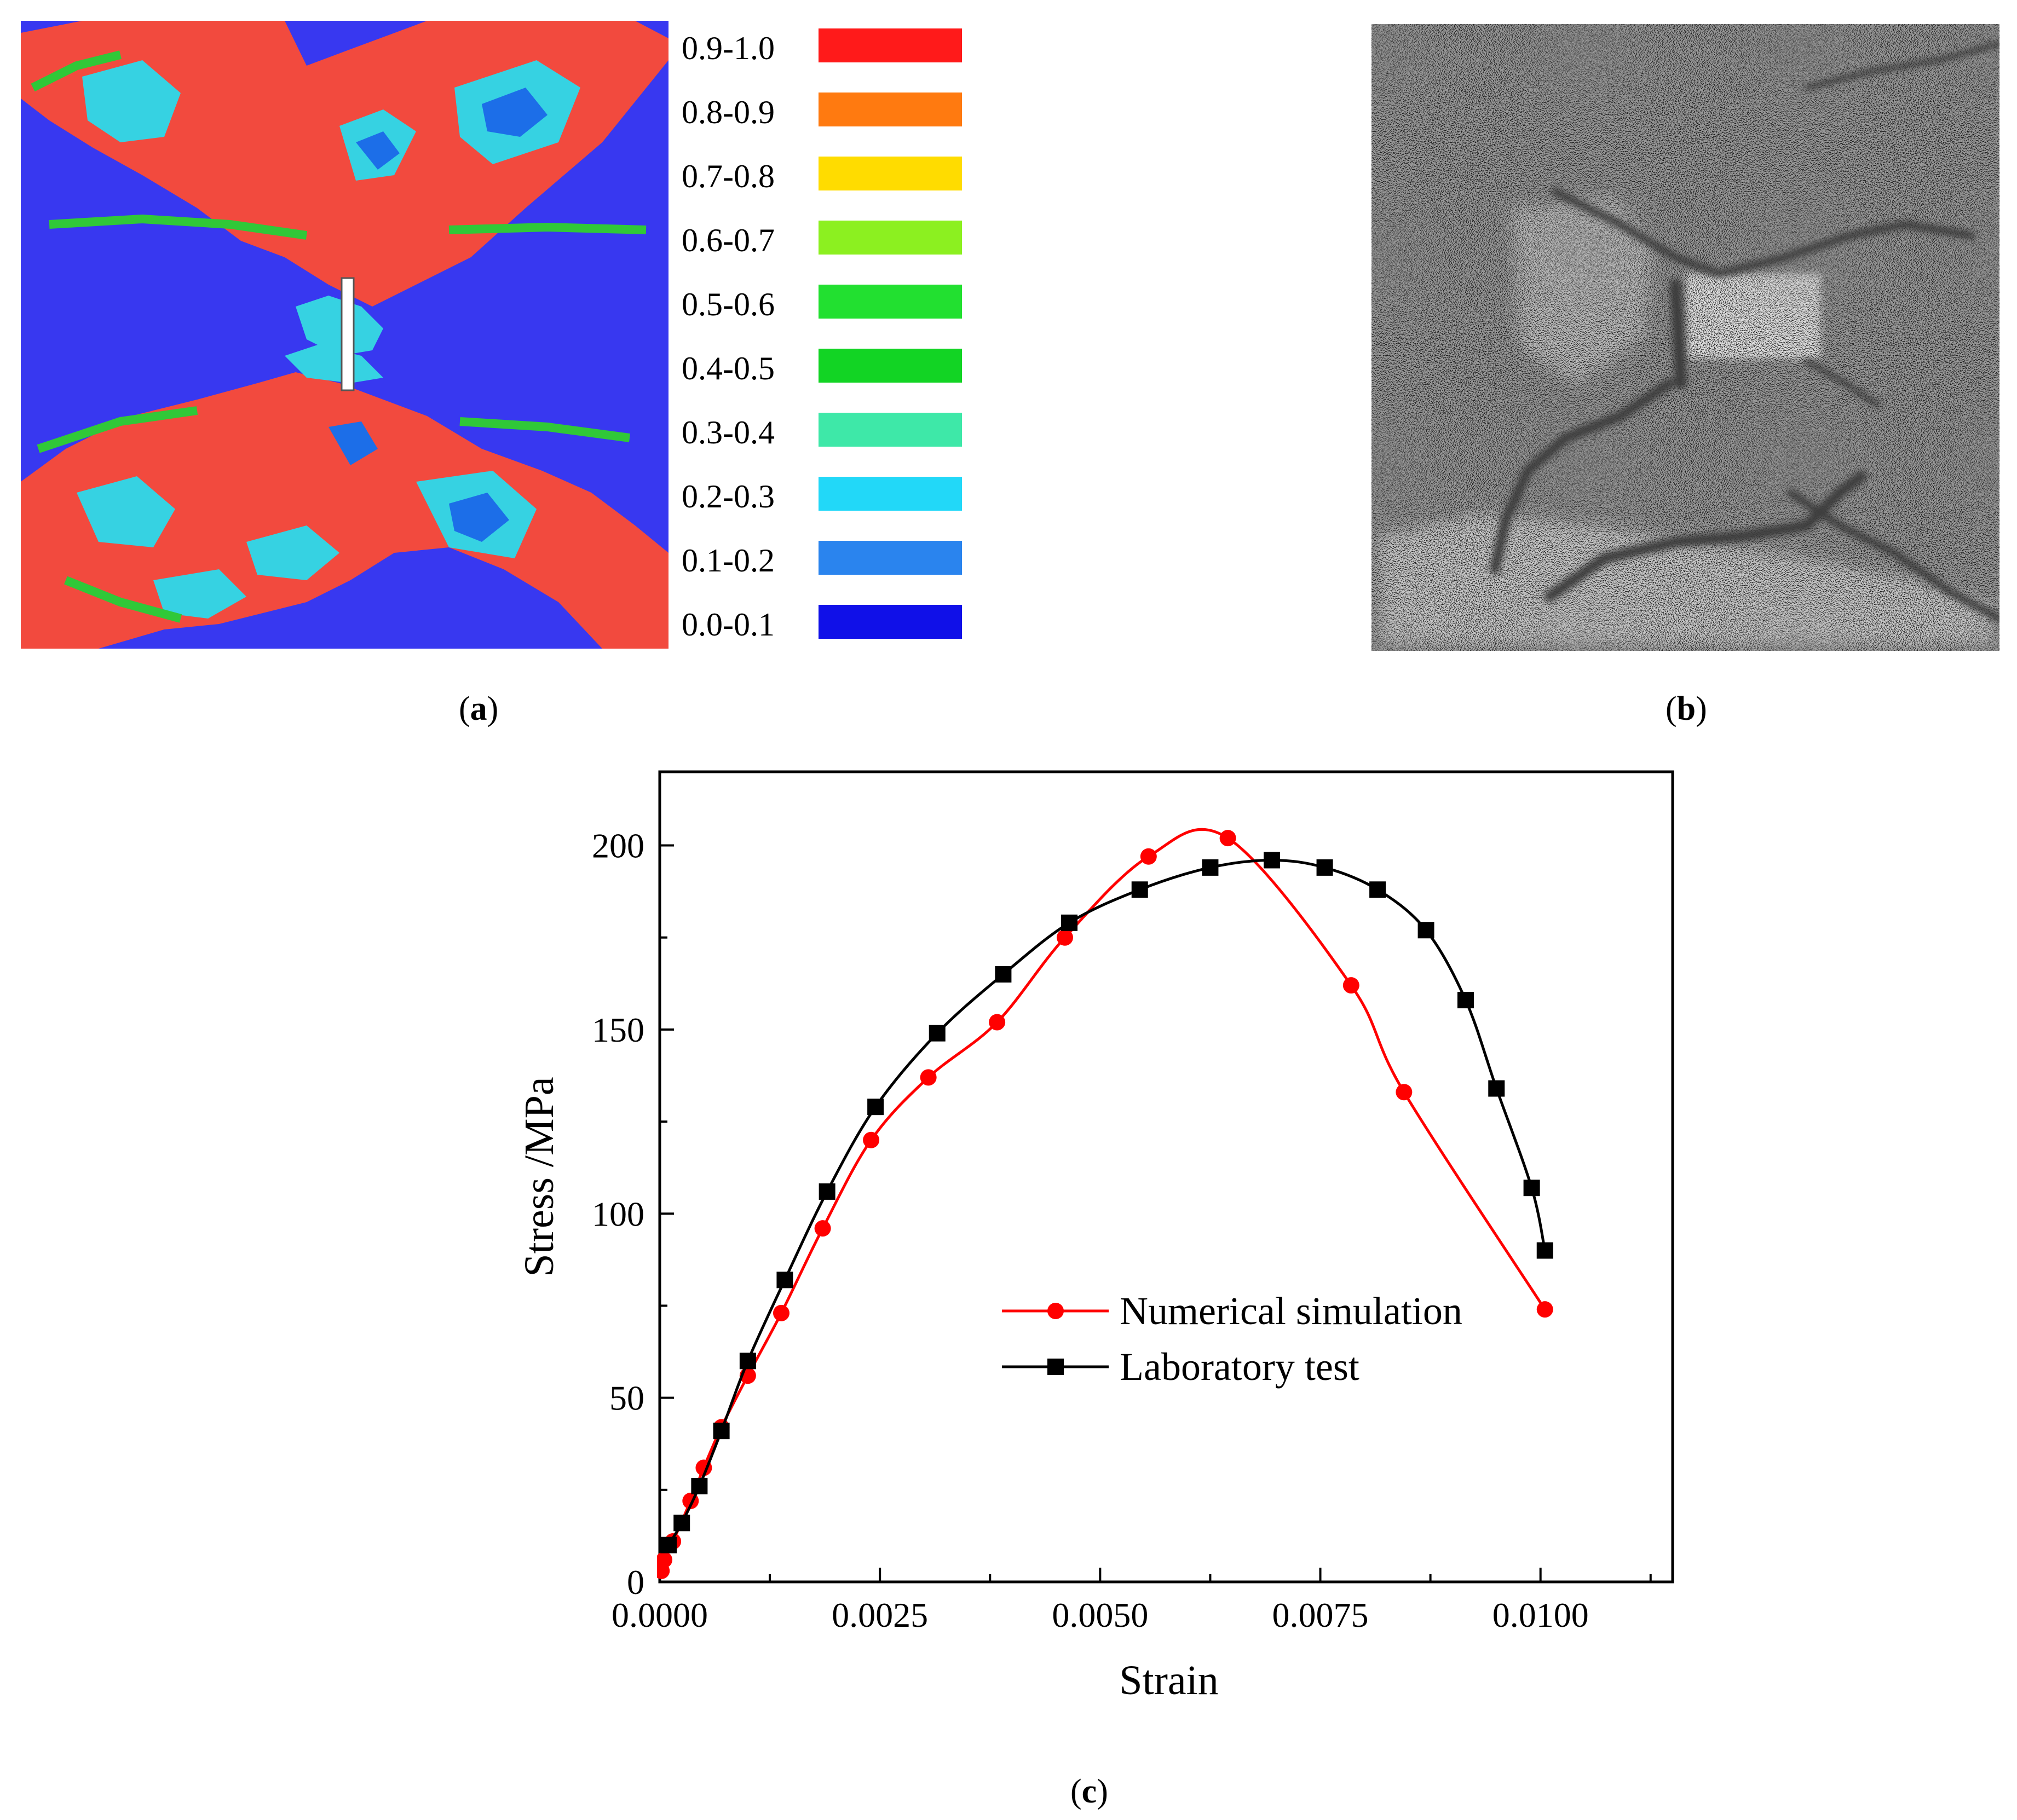 Image resolution: width=2017 pixels, height=1820 pixels. I want to click on panel-b-label-letter: b, so click(1686, 708).